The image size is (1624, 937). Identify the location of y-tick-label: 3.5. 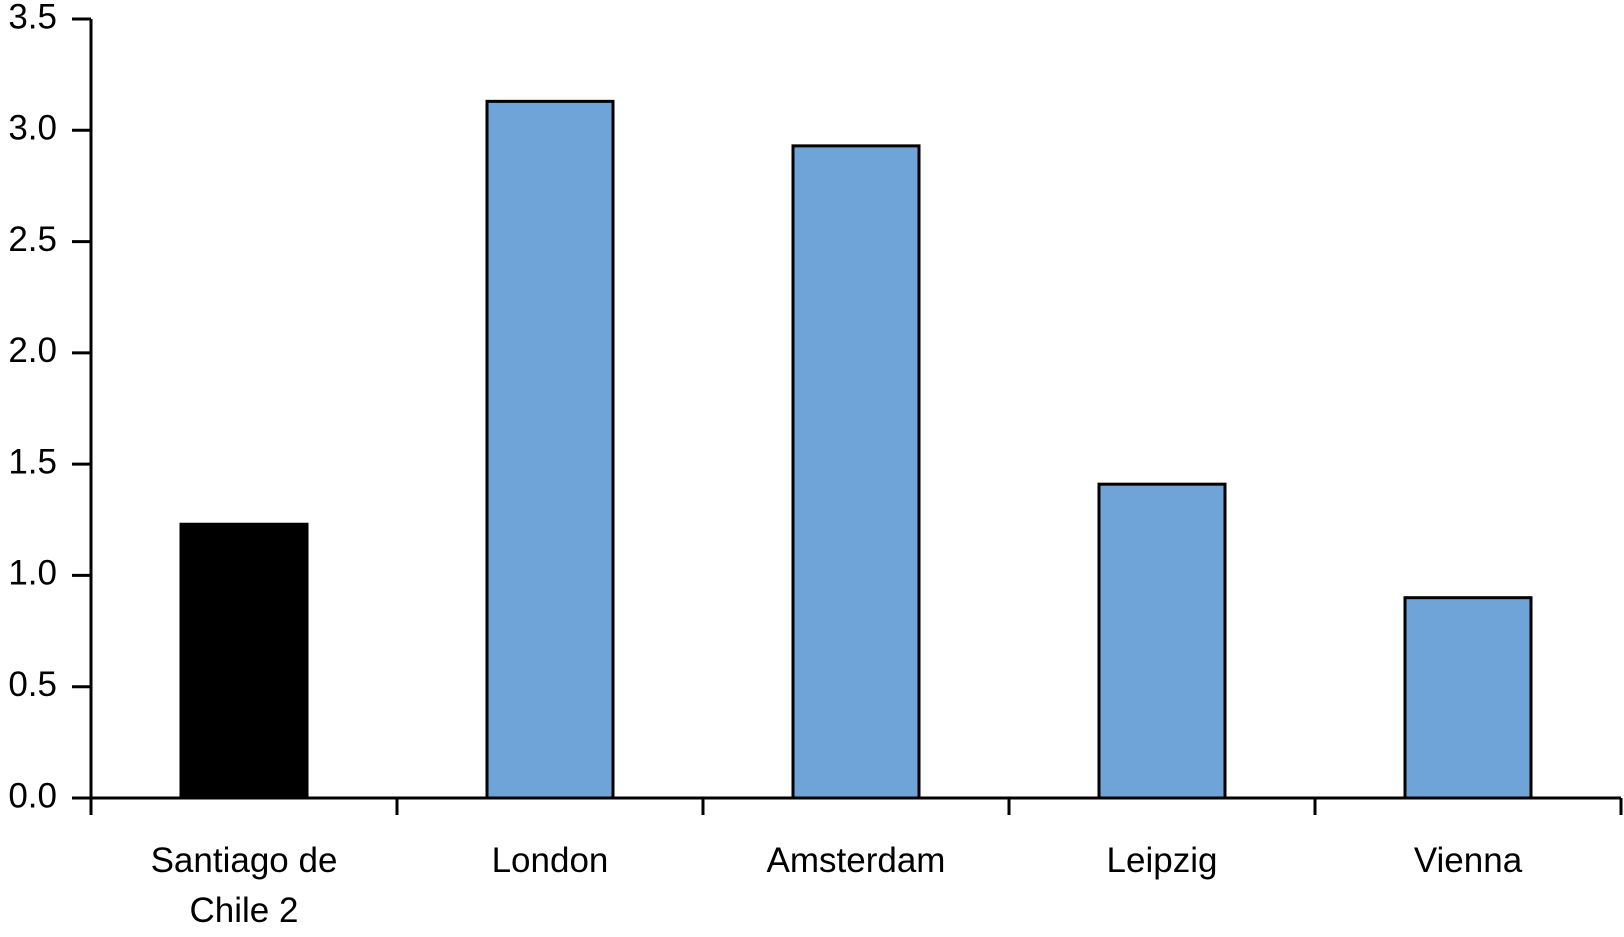
(32, 18).